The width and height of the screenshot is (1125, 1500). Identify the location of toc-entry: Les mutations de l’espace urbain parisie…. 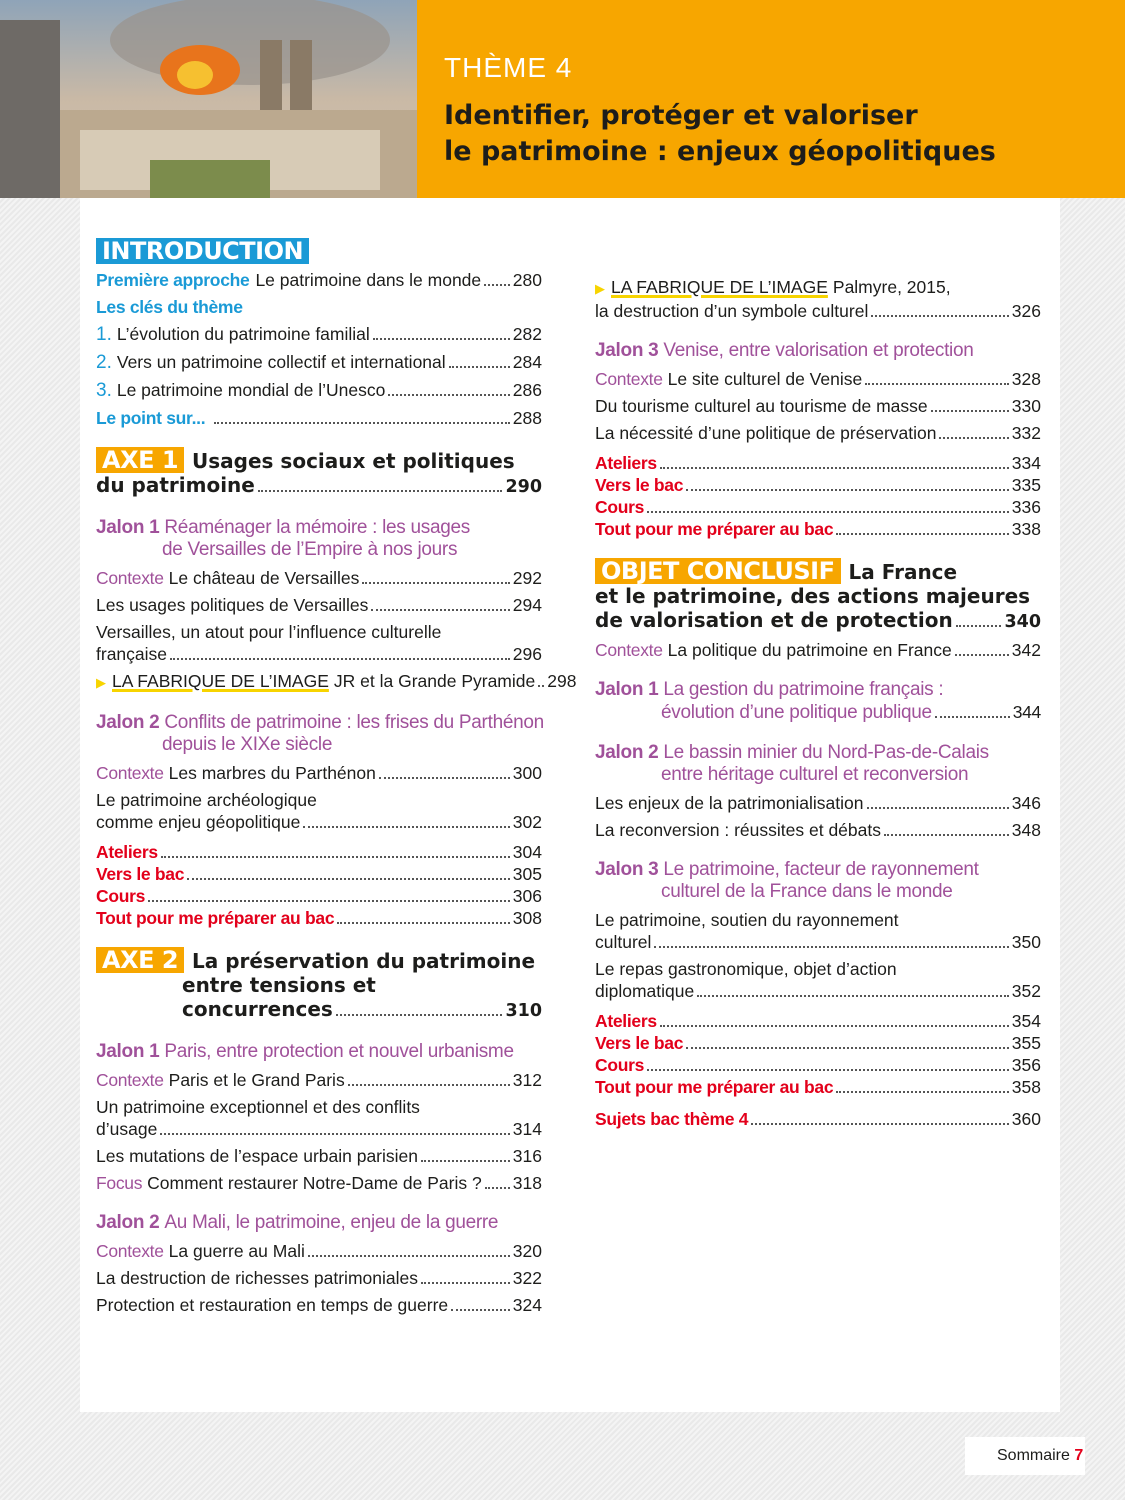
(319, 1156).